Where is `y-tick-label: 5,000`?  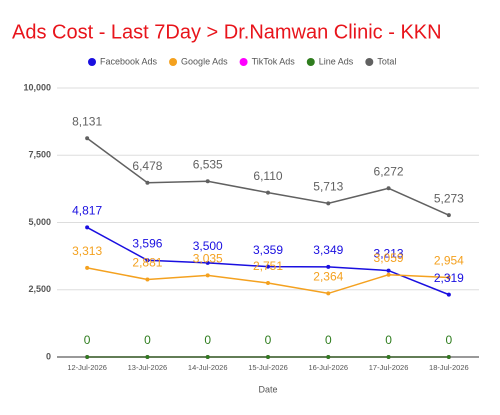
y-tick-label: 5,000 is located at coordinates (39, 222).